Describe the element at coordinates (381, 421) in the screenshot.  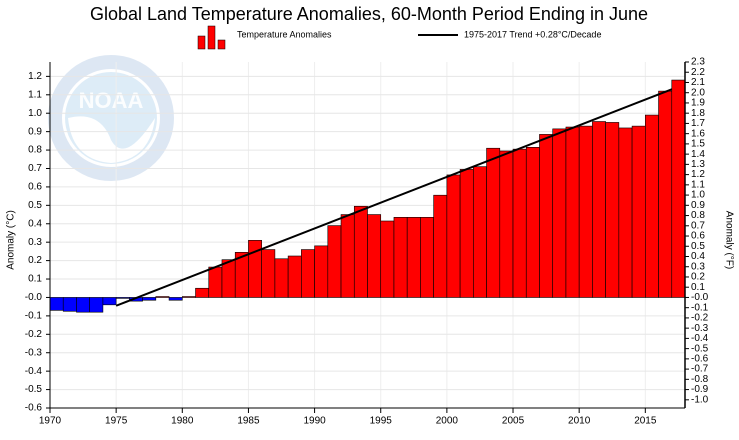
I see `x-tick-label: 1995` at that location.